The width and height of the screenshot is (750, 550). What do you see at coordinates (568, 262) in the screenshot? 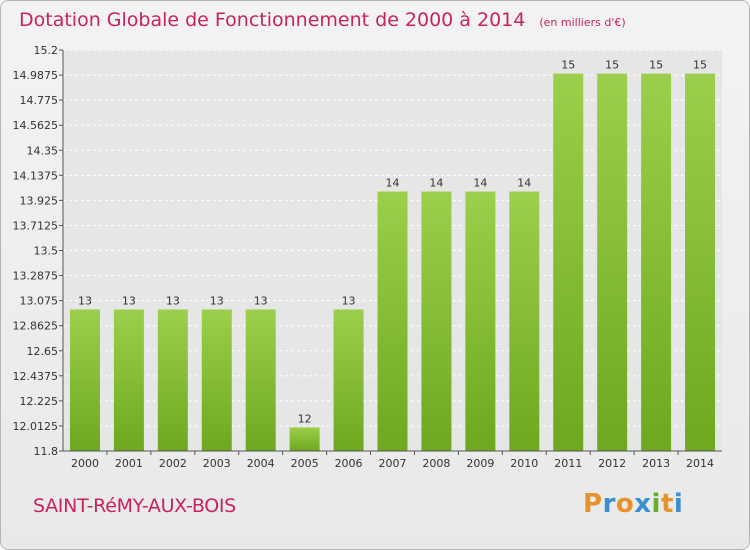
I see `bar-2011` at bounding box center [568, 262].